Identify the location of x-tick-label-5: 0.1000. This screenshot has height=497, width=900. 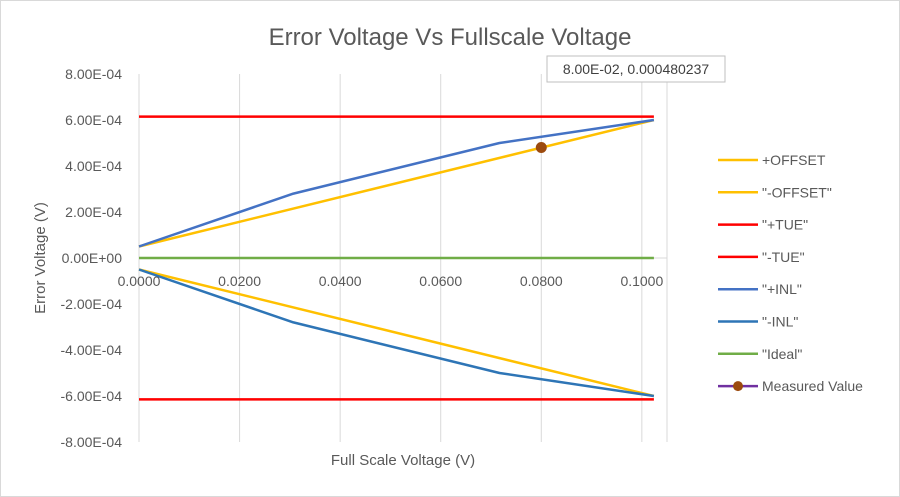
(641, 281).